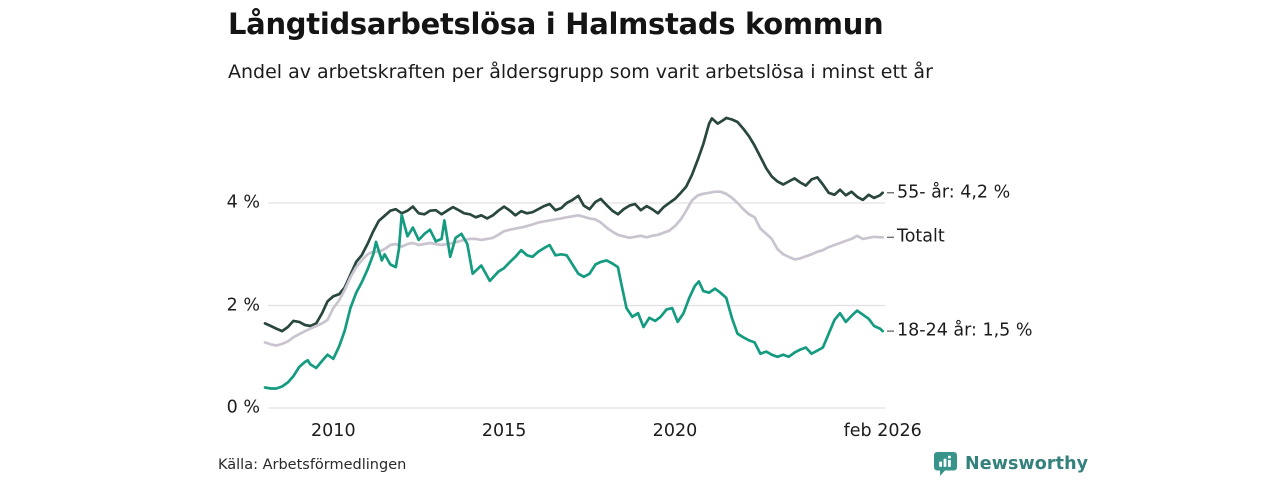  Describe the element at coordinates (882, 431) in the screenshot. I see `x-axis-tick-label: feb 2026` at that location.